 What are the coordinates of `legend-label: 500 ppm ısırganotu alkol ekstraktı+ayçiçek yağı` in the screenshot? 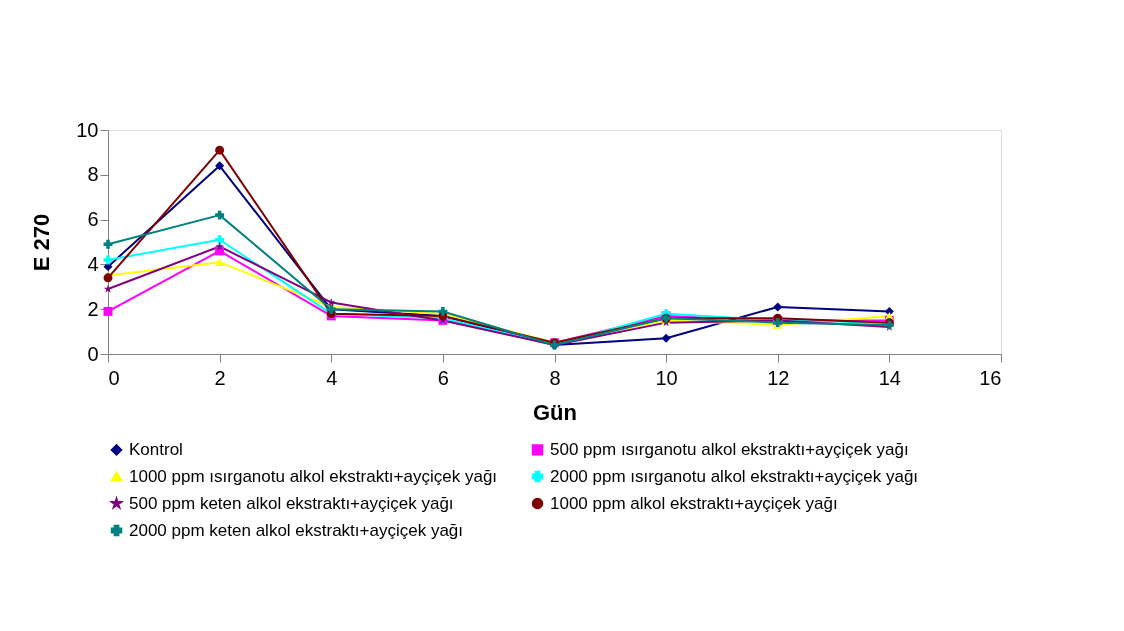 It's located at (729, 449).